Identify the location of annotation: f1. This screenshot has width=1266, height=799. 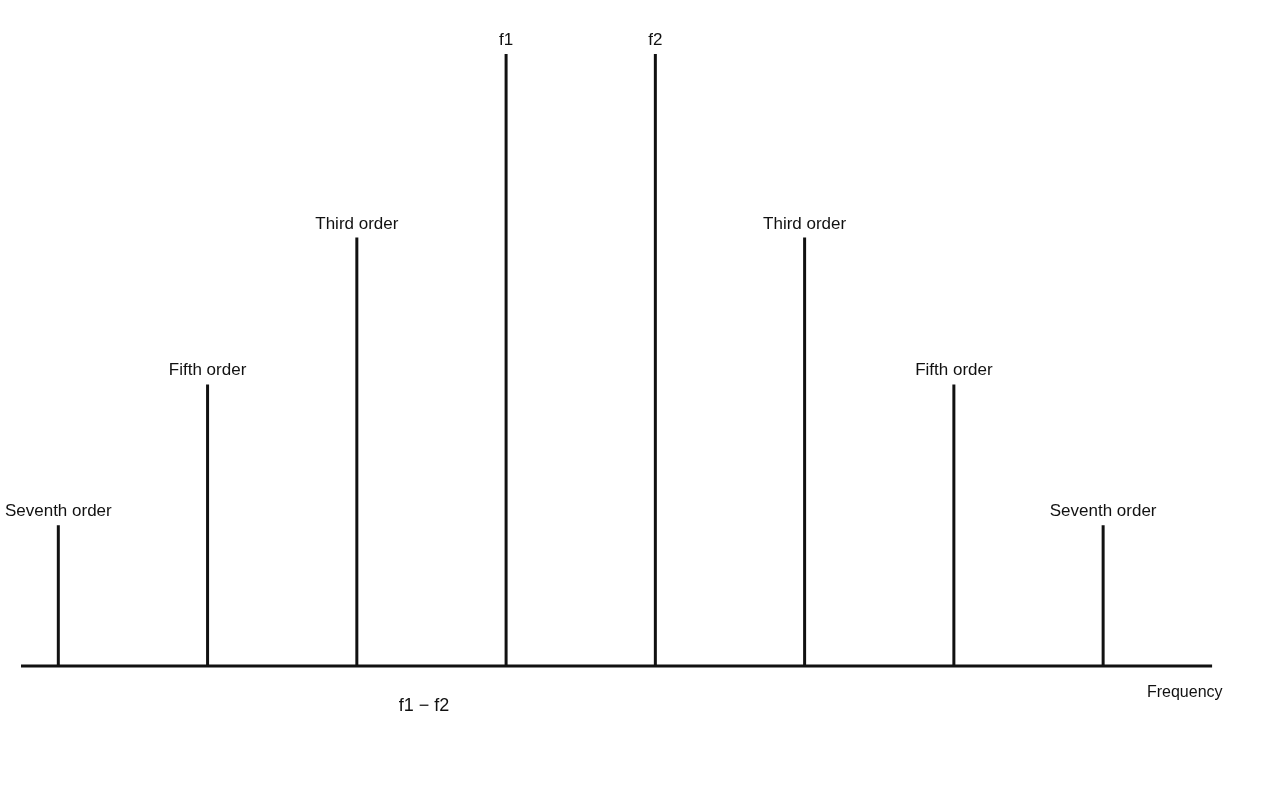
(506, 39).